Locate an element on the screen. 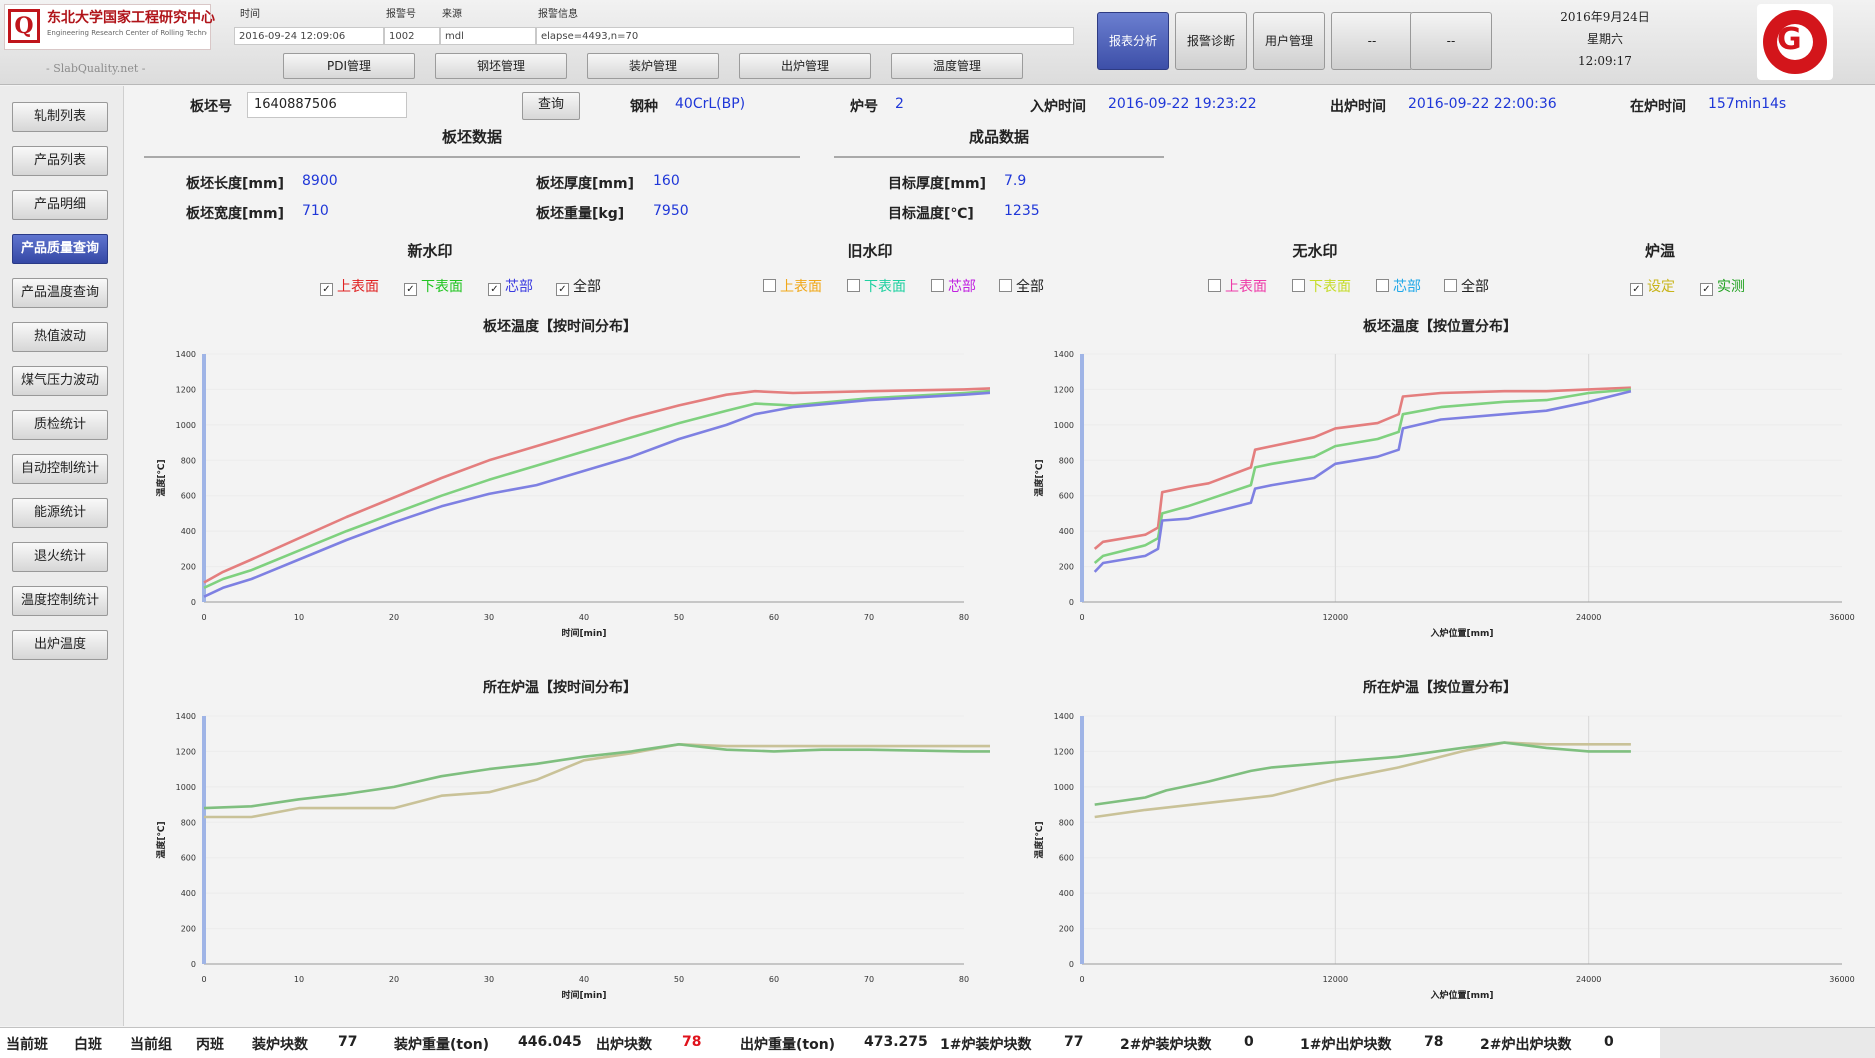 Image resolution: width=1875 pixels, height=1058 pixels. chart-title-furnace-position: 所在炉温【按位置分布】 is located at coordinates (1440, 688).